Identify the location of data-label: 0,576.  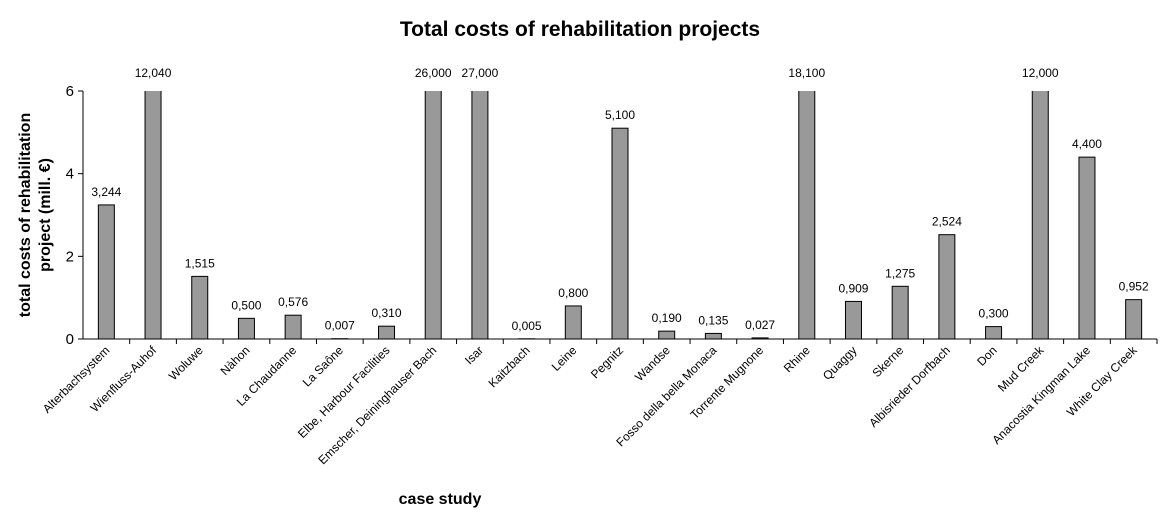
(293, 302).